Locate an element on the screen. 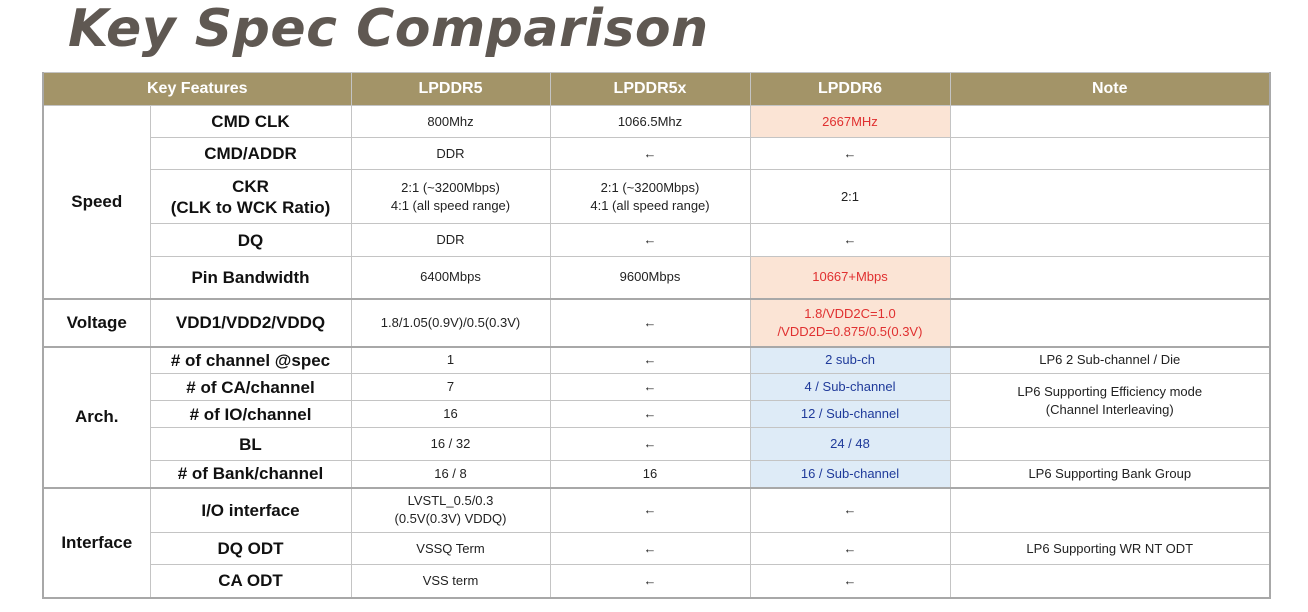 The width and height of the screenshot is (1308, 612). feature-cell: # of channel @spec is located at coordinates (250, 359).